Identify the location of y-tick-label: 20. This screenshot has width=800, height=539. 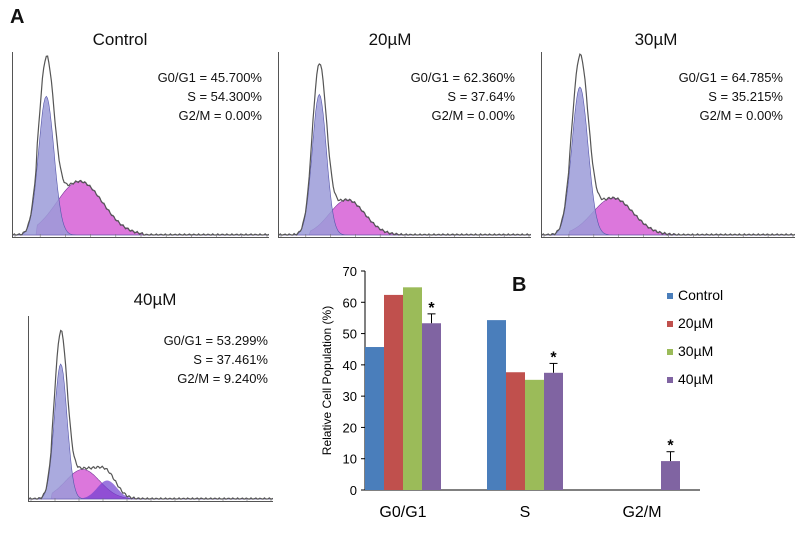
(350, 427).